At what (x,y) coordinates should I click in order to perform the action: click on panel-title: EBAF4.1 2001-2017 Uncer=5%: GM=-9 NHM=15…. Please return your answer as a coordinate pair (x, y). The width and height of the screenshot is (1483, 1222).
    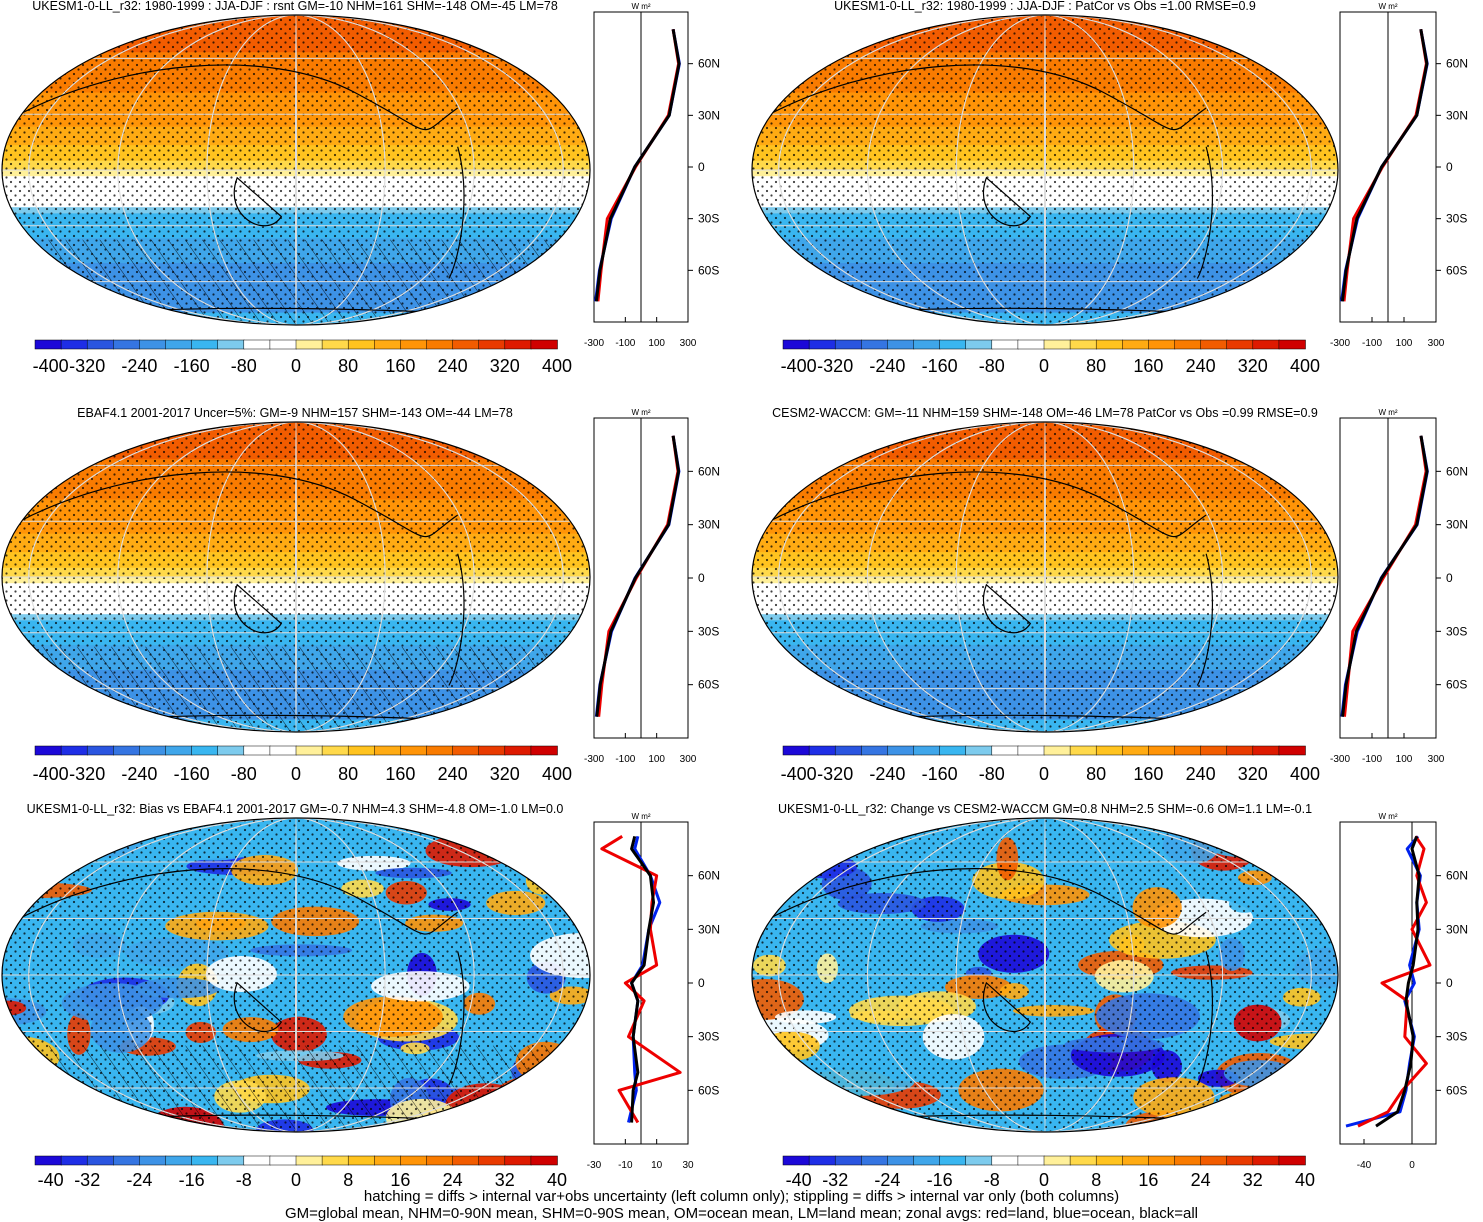
    Looking at the image, I should click on (295, 413).